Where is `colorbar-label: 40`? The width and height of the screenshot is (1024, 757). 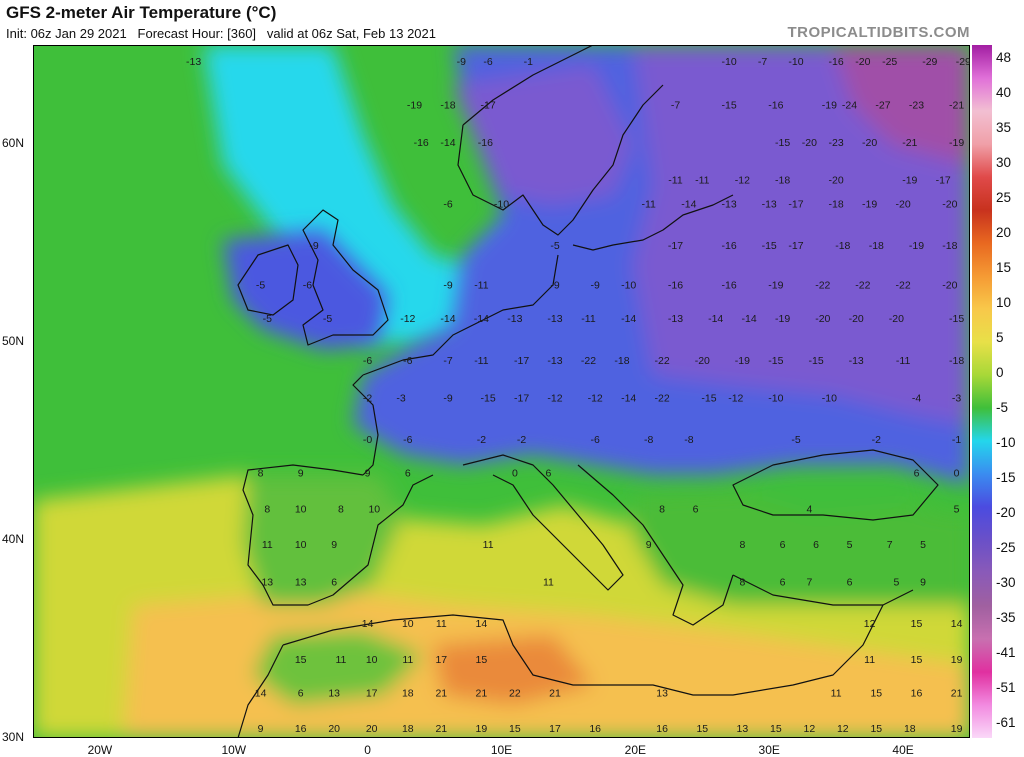
colorbar-label: 40 is located at coordinates (1004, 92).